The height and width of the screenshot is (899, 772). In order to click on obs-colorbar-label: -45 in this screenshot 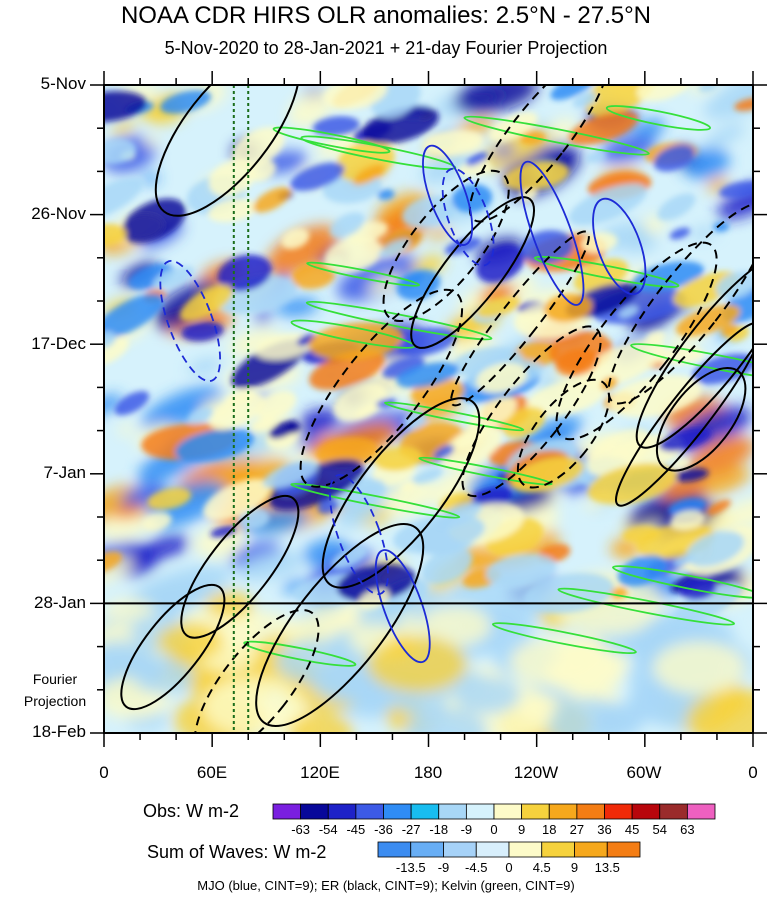, I will do `click(356, 829)`.